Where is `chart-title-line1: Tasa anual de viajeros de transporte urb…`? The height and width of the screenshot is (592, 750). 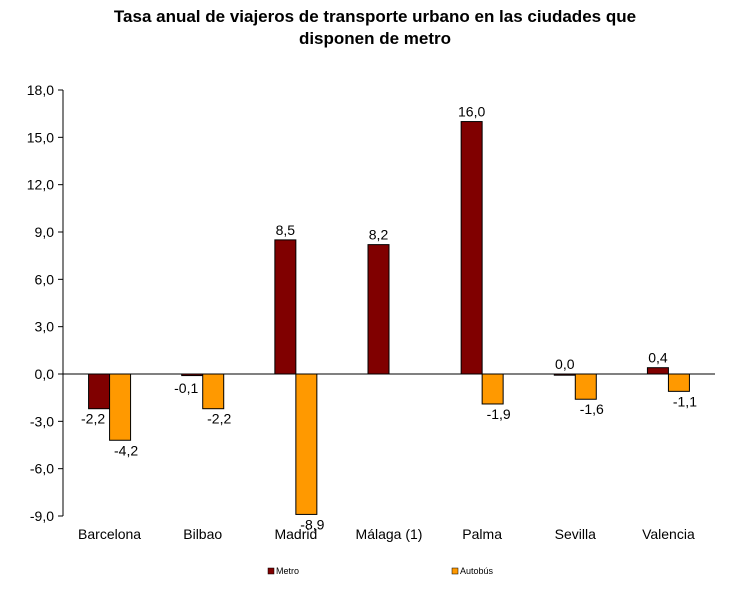
chart-title-line1: Tasa anual de viajeros de transporte urb… is located at coordinates (375, 16).